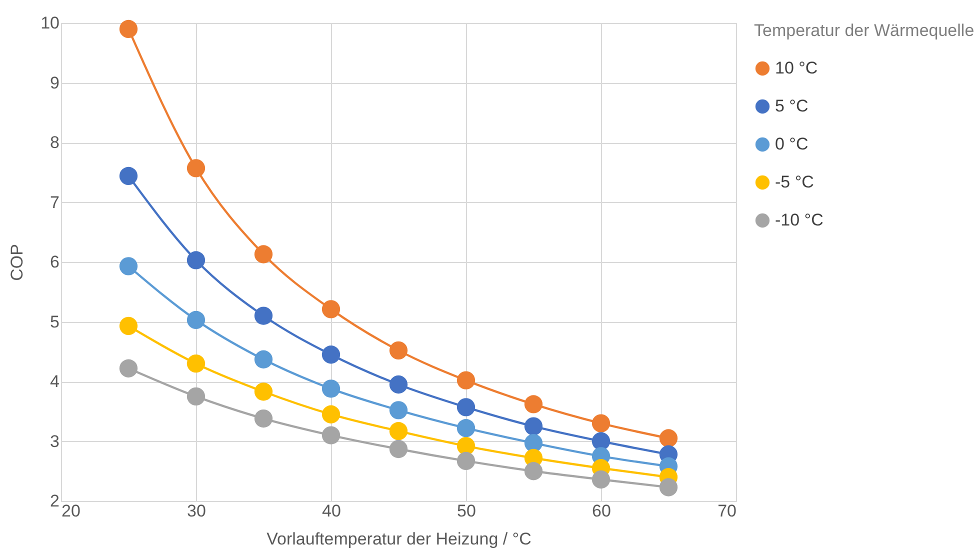  Describe the element at coordinates (864, 30) in the screenshot. I see `legend-title: Temperatur der Wärmequelle` at that location.